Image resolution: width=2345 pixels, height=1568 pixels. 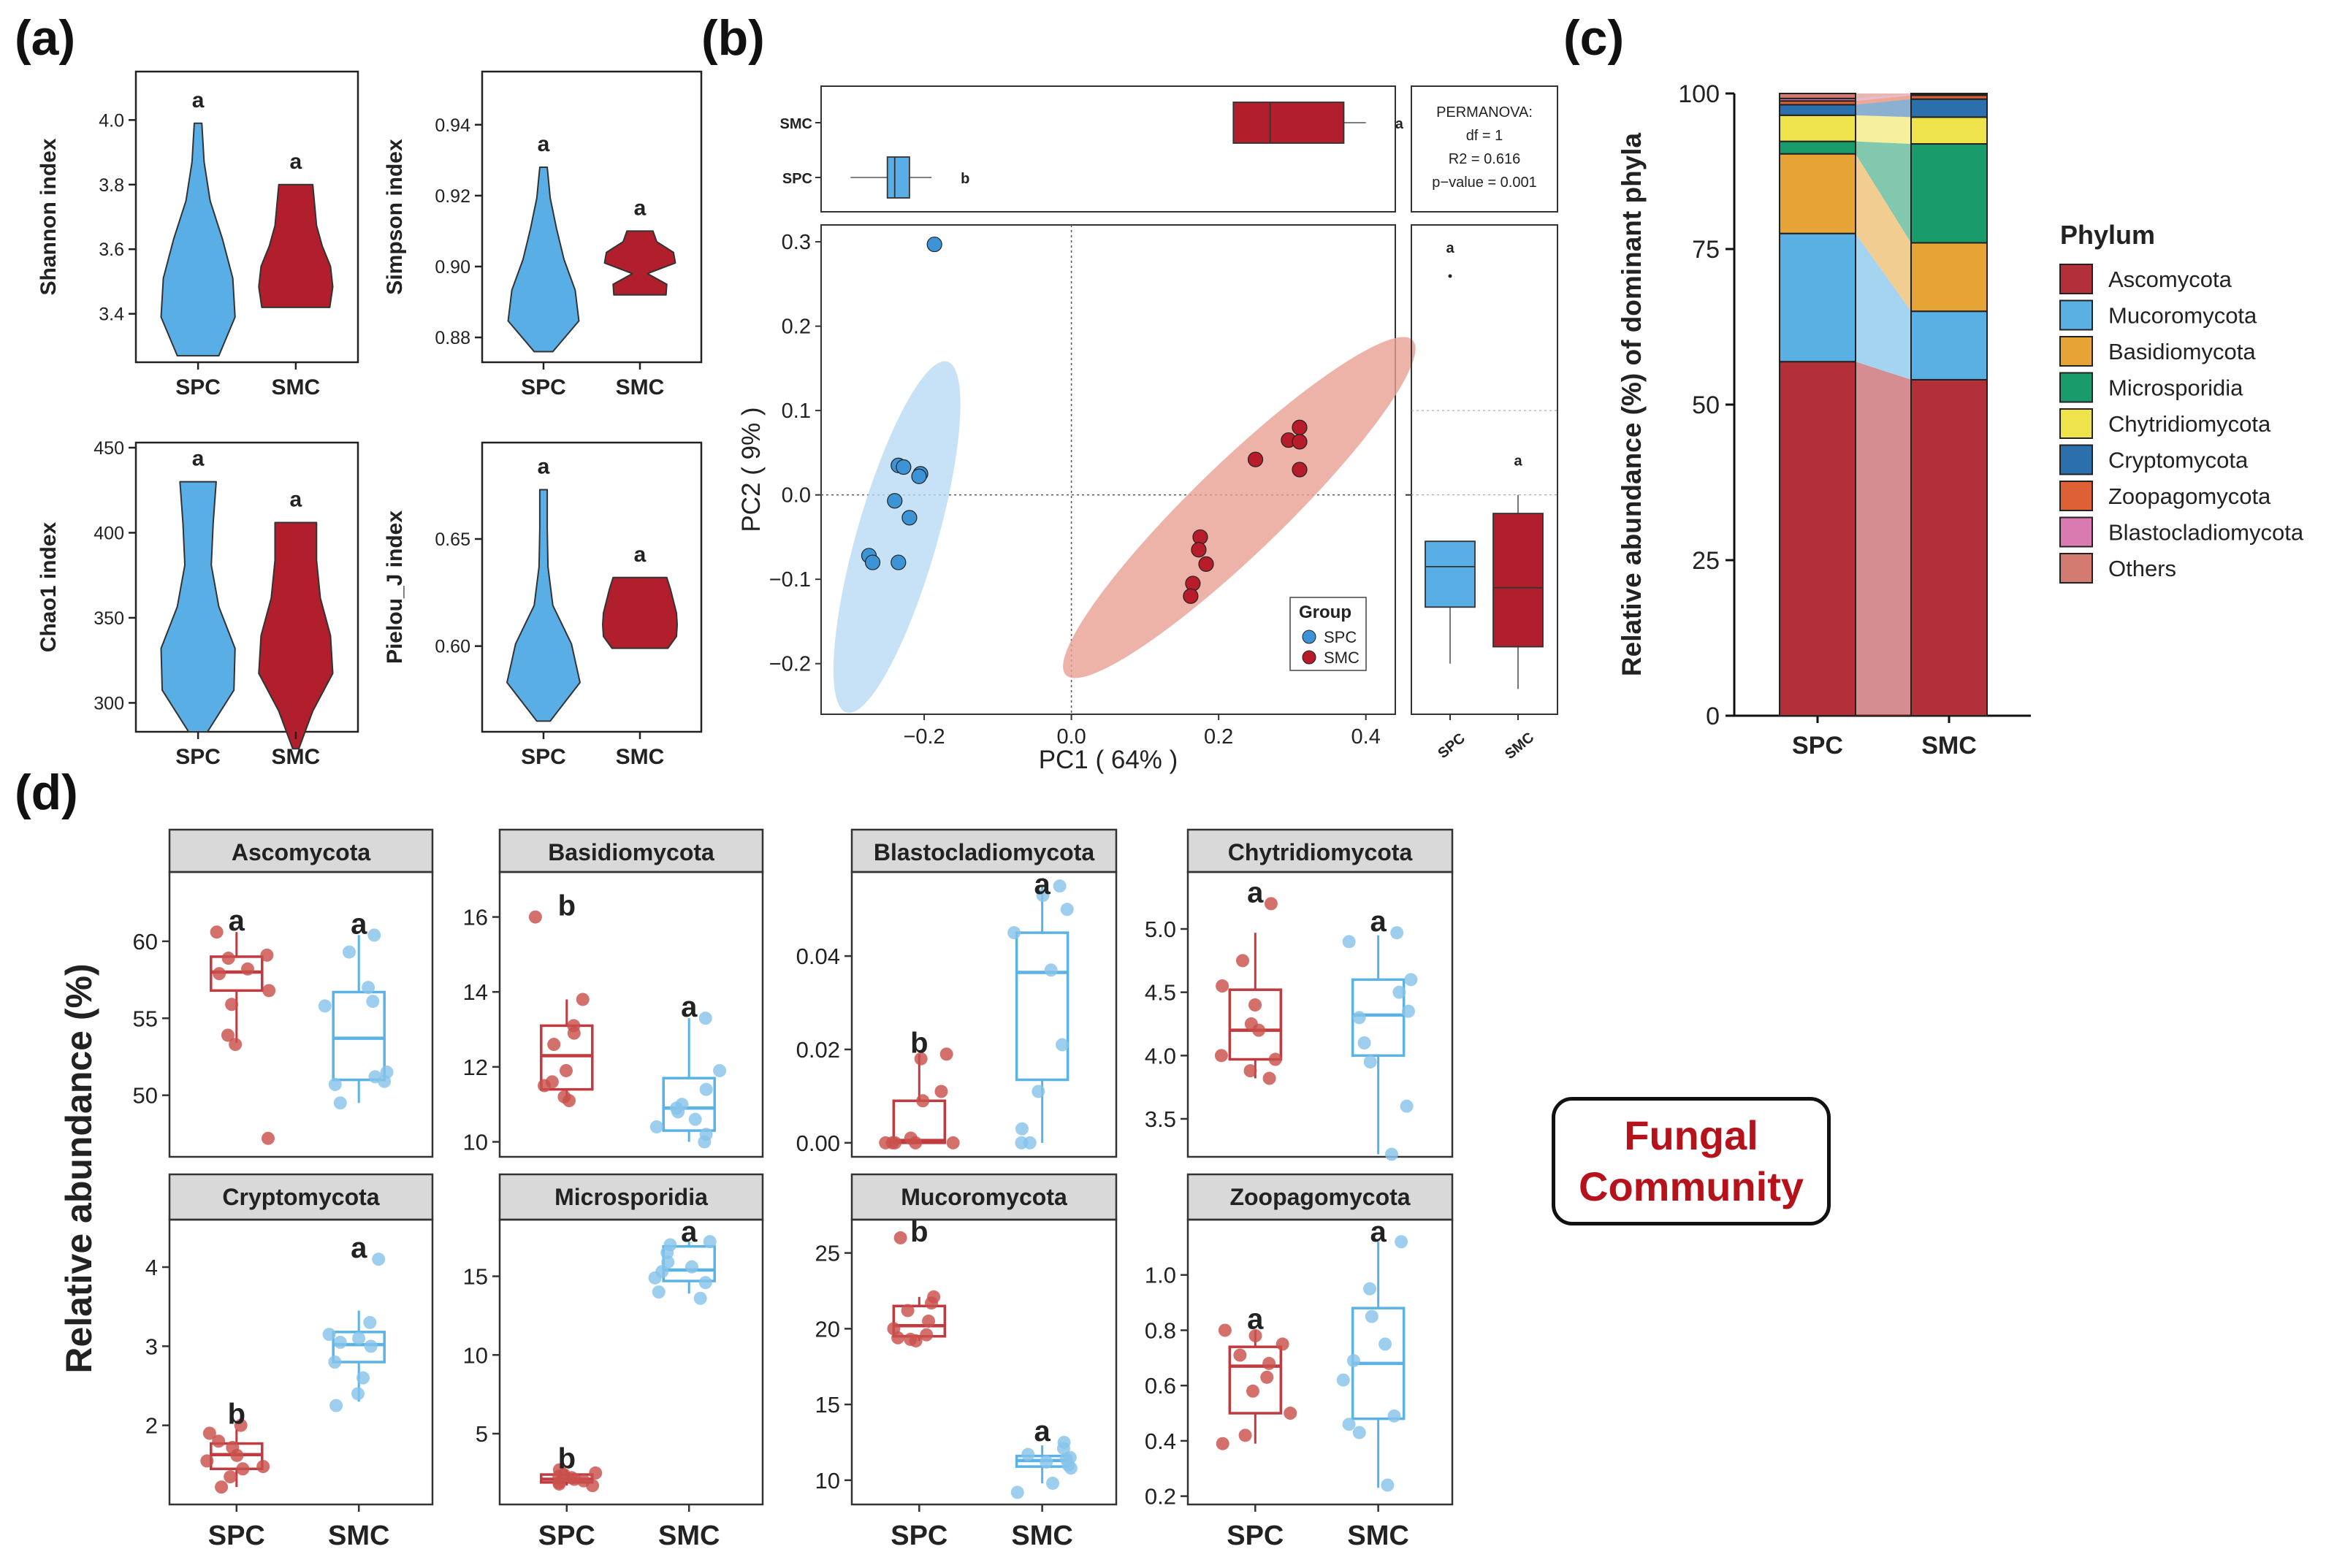 I want to click on x-tick-label: −0.2, so click(x=924, y=737).